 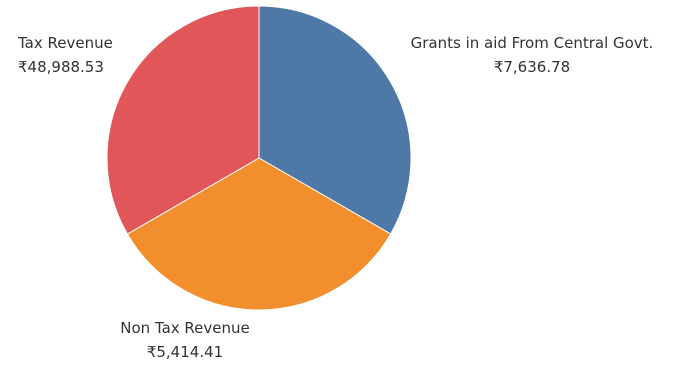 I want to click on slice-label-non-tax: Non Tax Revenue ₹5,414.41, so click(x=185, y=340).